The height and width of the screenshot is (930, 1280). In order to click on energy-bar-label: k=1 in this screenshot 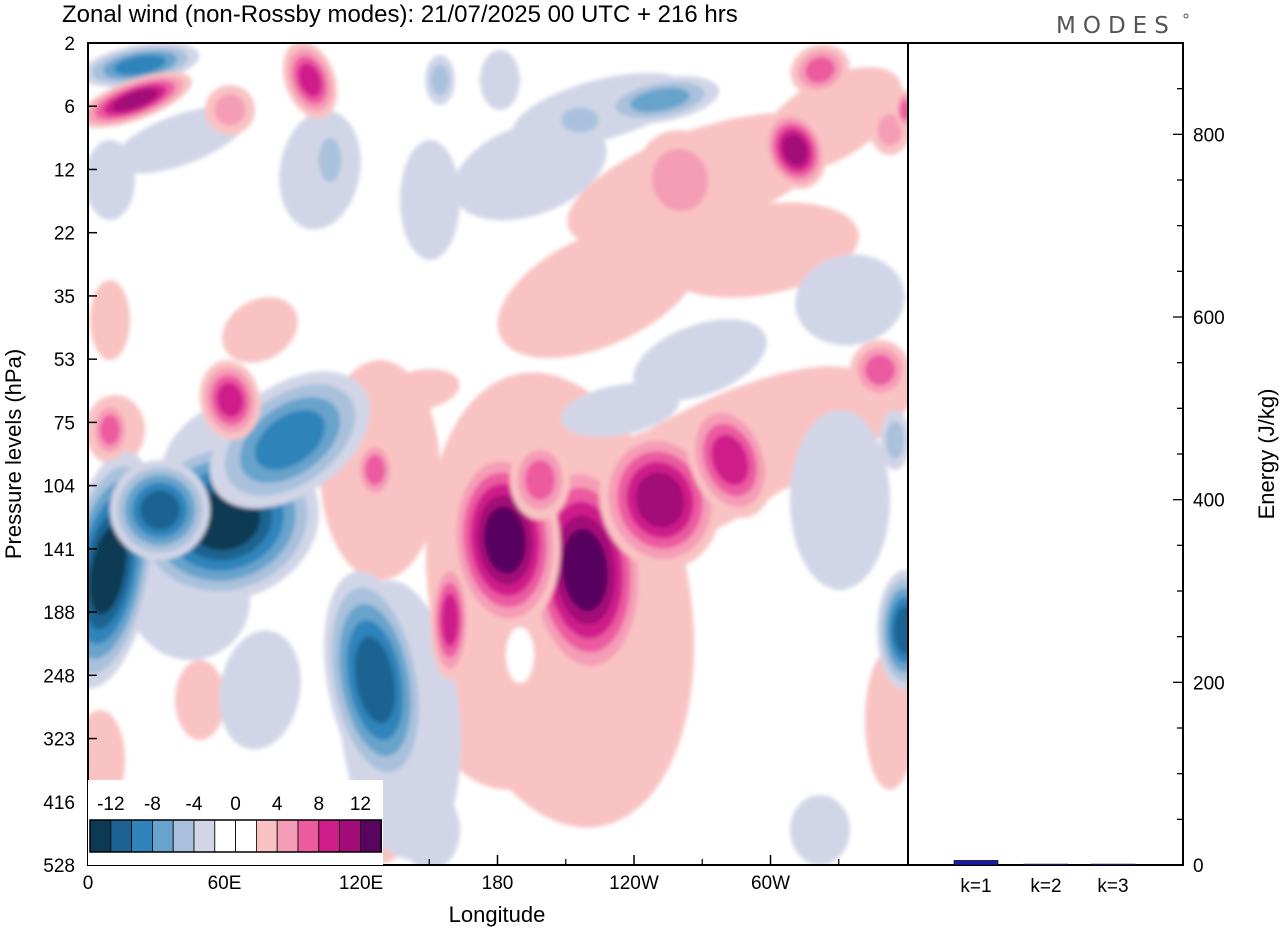, I will do `click(975, 886)`.